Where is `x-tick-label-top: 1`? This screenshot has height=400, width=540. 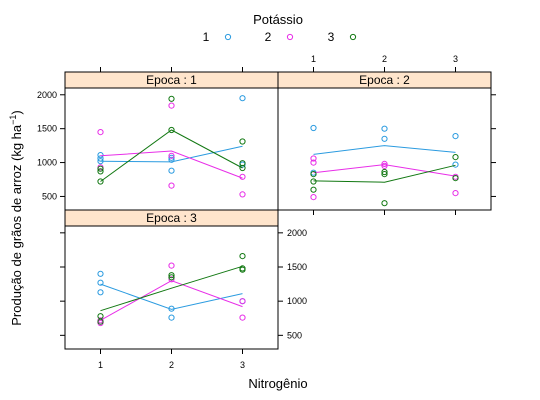 x-tick-label-top: 1 is located at coordinates (313, 59).